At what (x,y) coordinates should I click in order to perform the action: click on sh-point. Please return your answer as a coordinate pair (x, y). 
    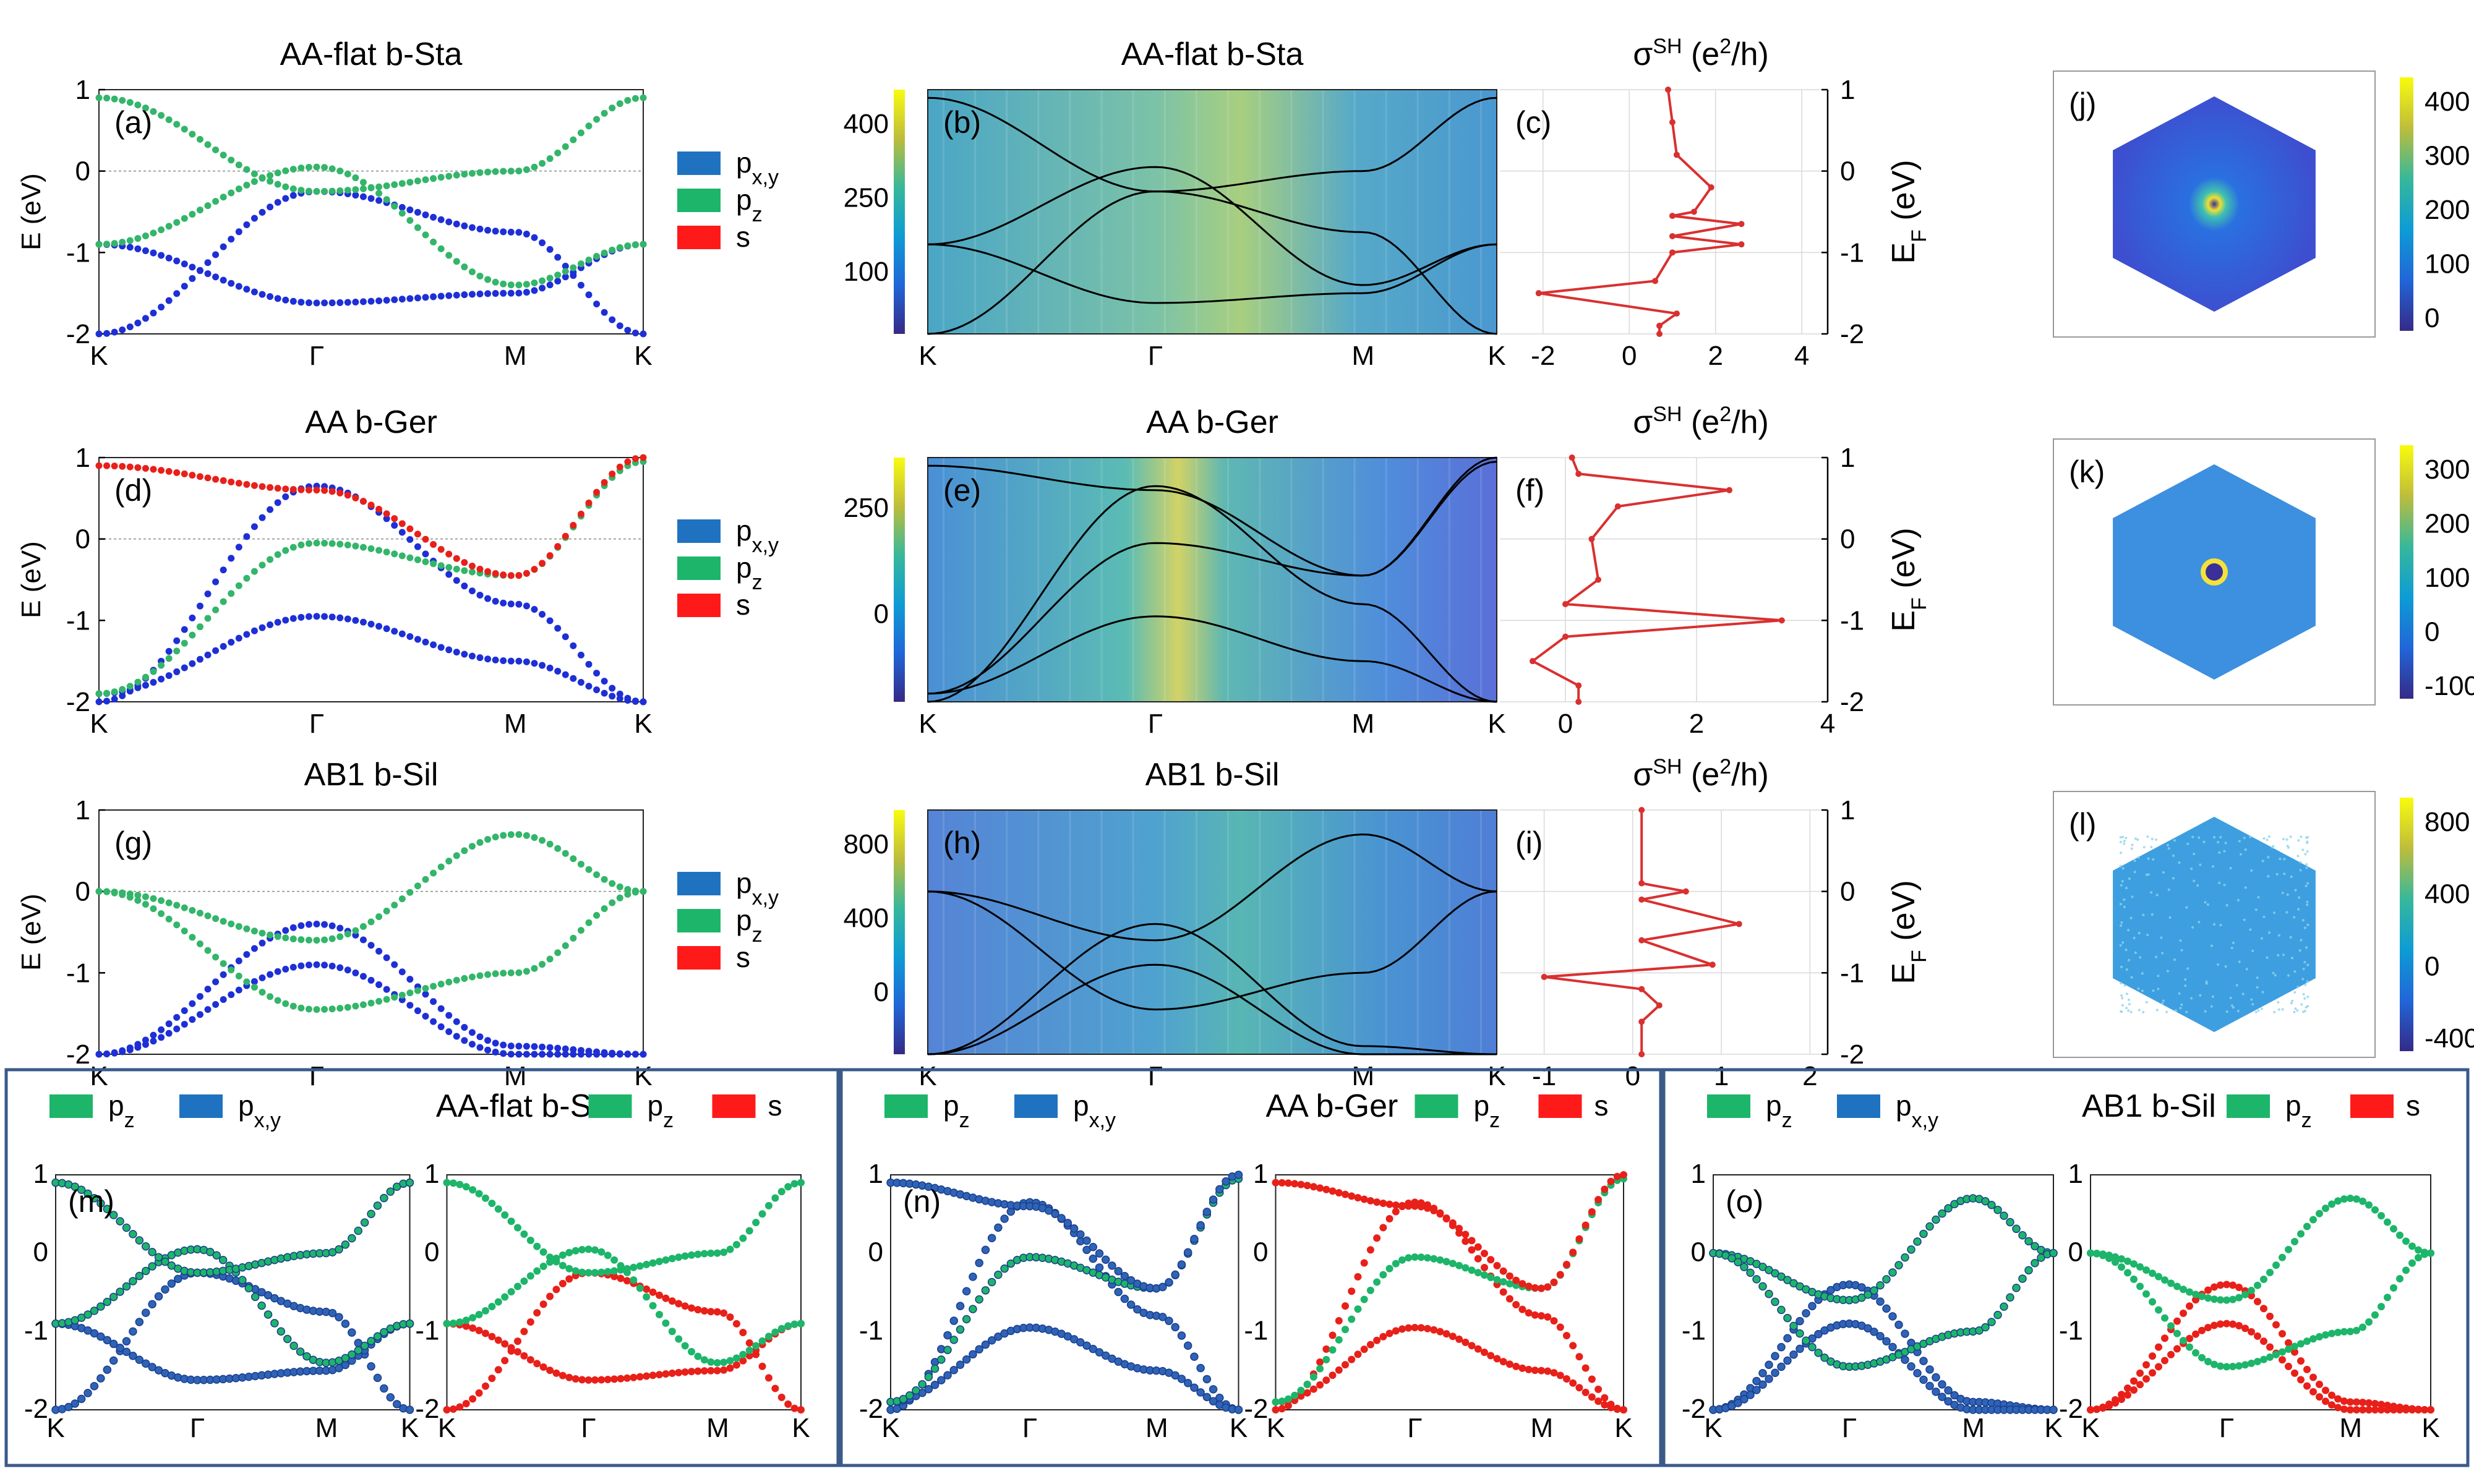
    Looking at the image, I should click on (1667, 90).